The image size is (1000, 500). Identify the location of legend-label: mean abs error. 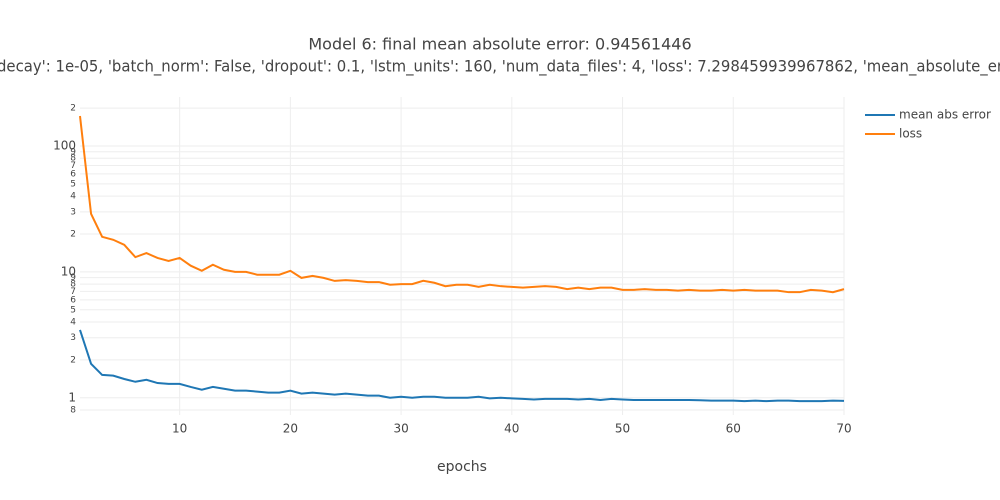
(945, 115).